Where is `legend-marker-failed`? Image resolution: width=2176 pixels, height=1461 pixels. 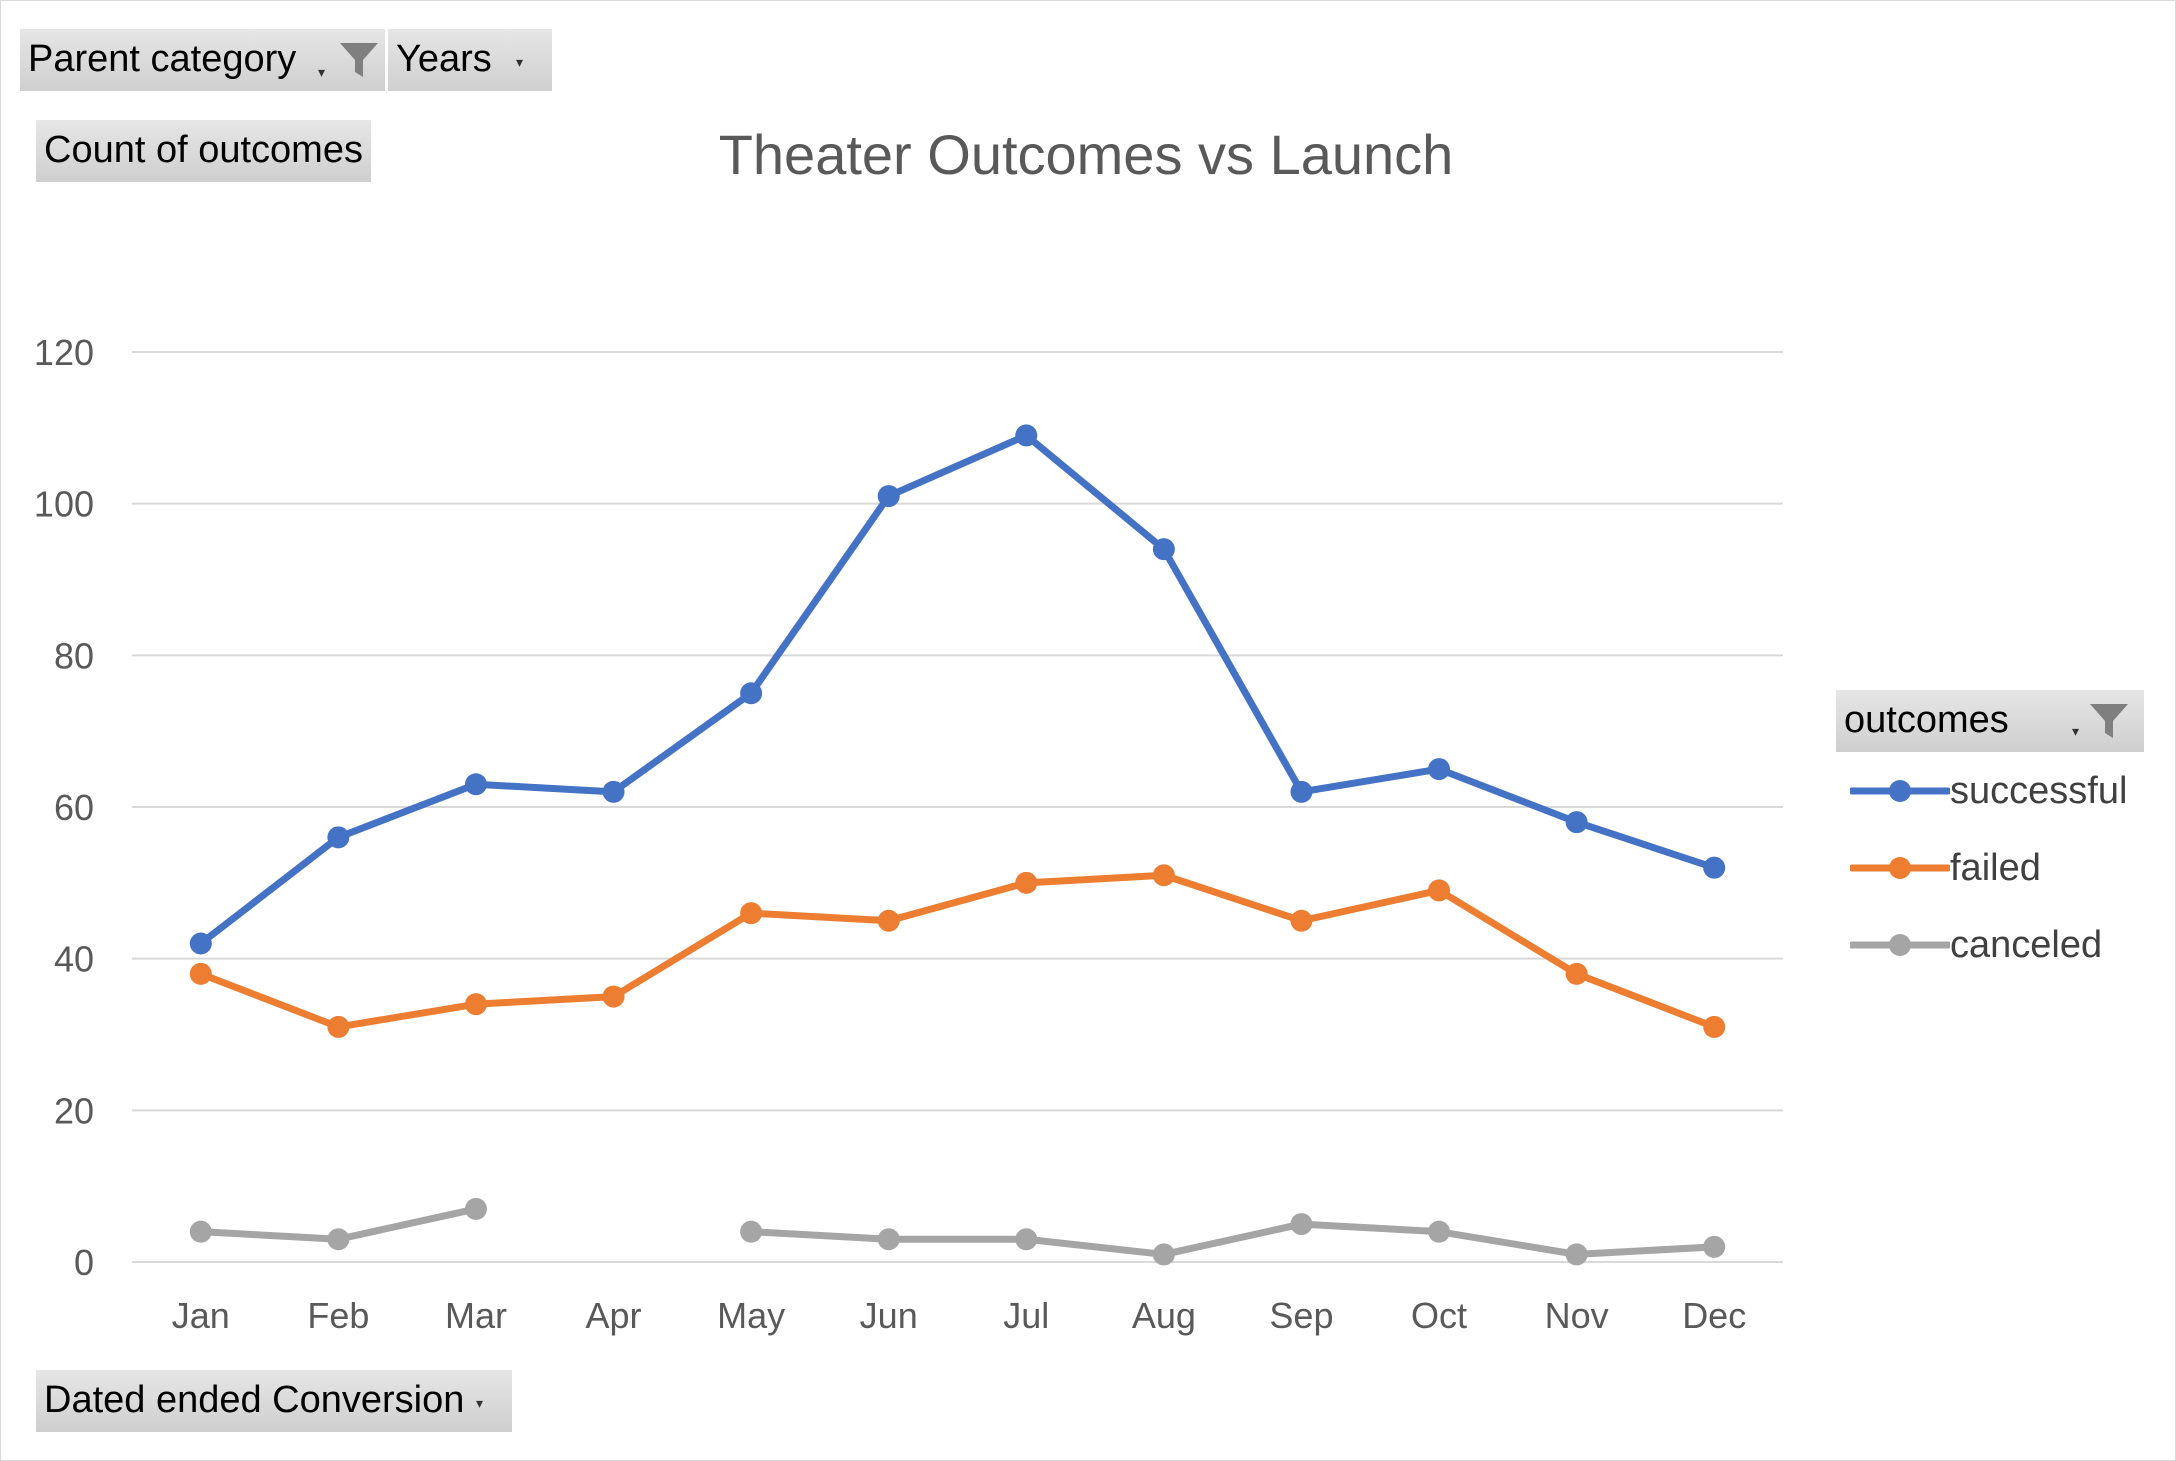
legend-marker-failed is located at coordinates (1900, 868).